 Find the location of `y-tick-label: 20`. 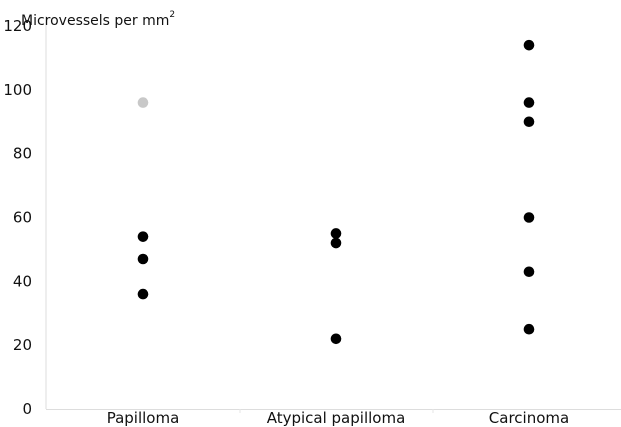

y-tick-label: 20 is located at coordinates (22, 345).